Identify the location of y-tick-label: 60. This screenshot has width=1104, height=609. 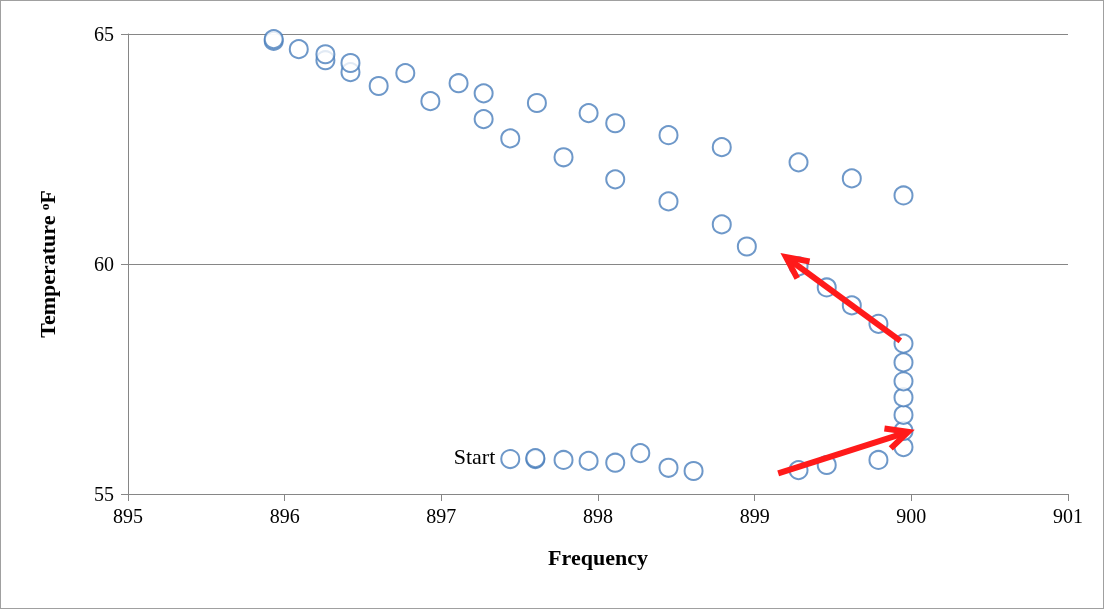
(104, 264).